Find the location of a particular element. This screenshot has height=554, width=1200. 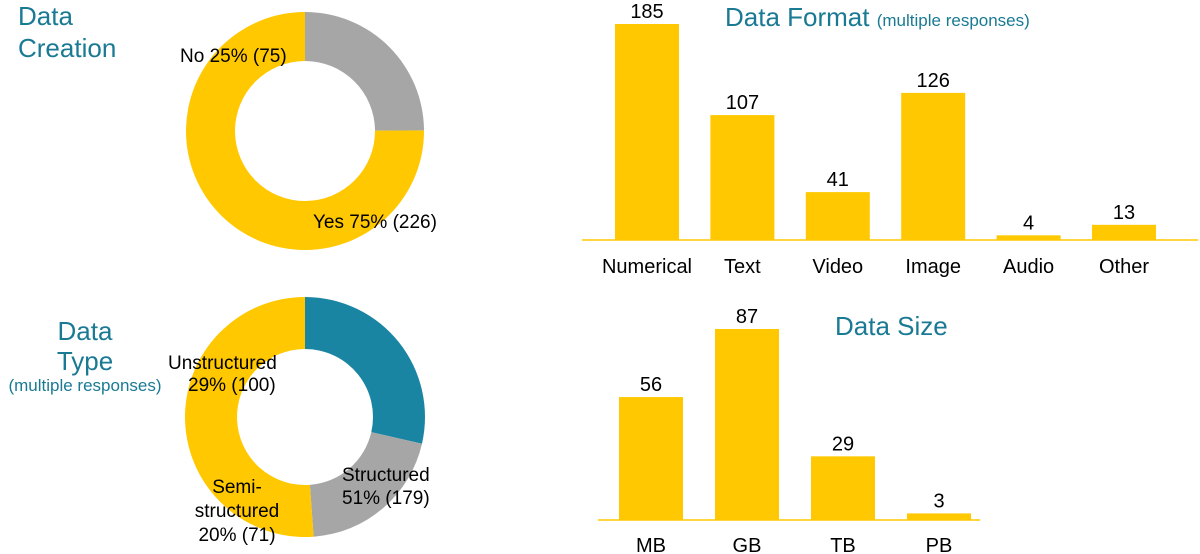

donut-slice-semi-structured is located at coordinates (365, 484).